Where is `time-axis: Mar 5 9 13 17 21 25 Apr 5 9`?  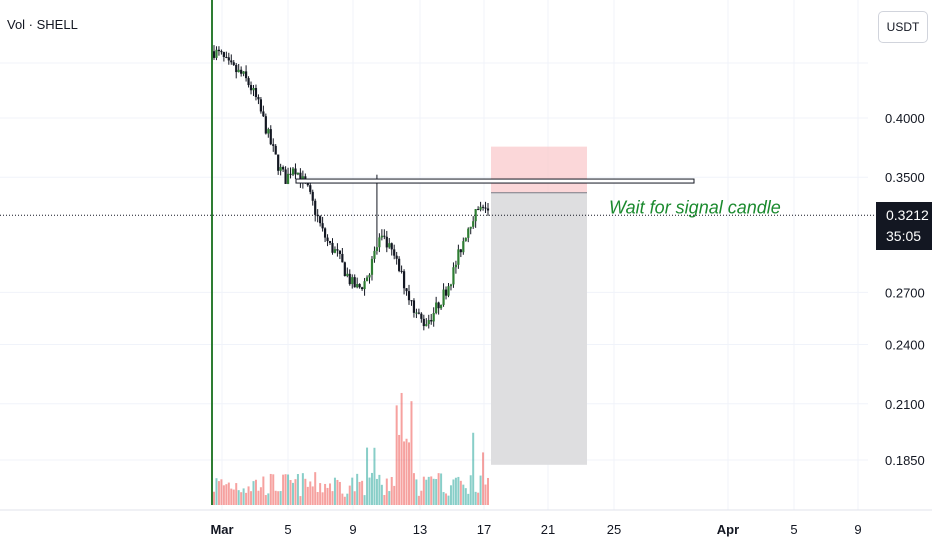
time-axis: Mar 5 9 13 17 21 25 Apr 5 9 is located at coordinates (466, 523).